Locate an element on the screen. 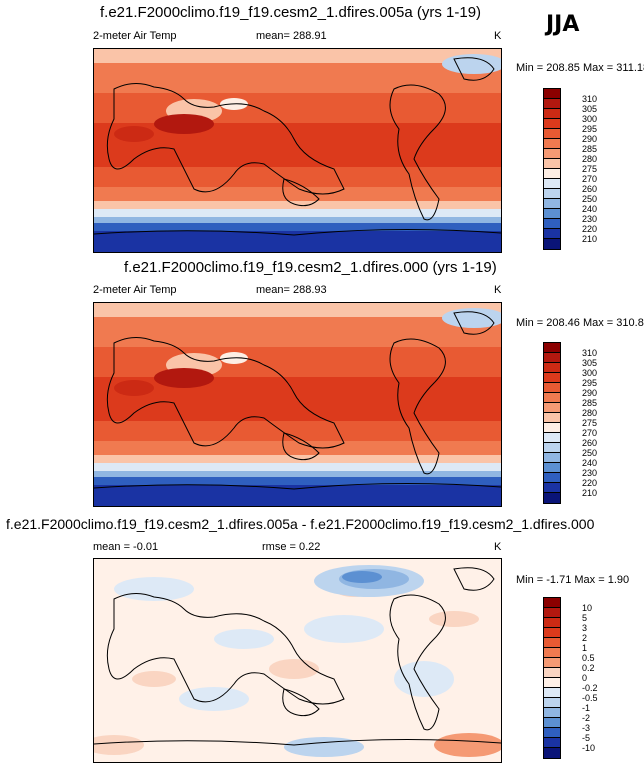  panel2-colorbar is located at coordinates (552, 423).